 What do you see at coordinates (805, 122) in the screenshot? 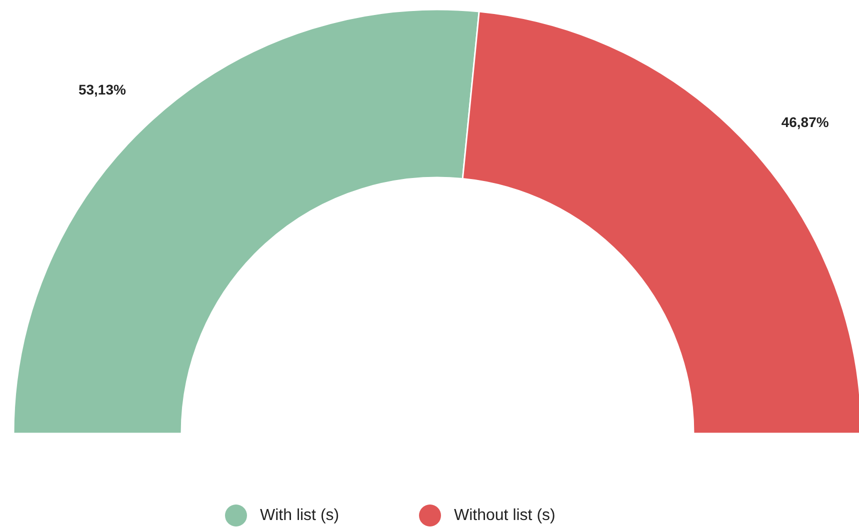
I see `data-label: 46,87%` at bounding box center [805, 122].